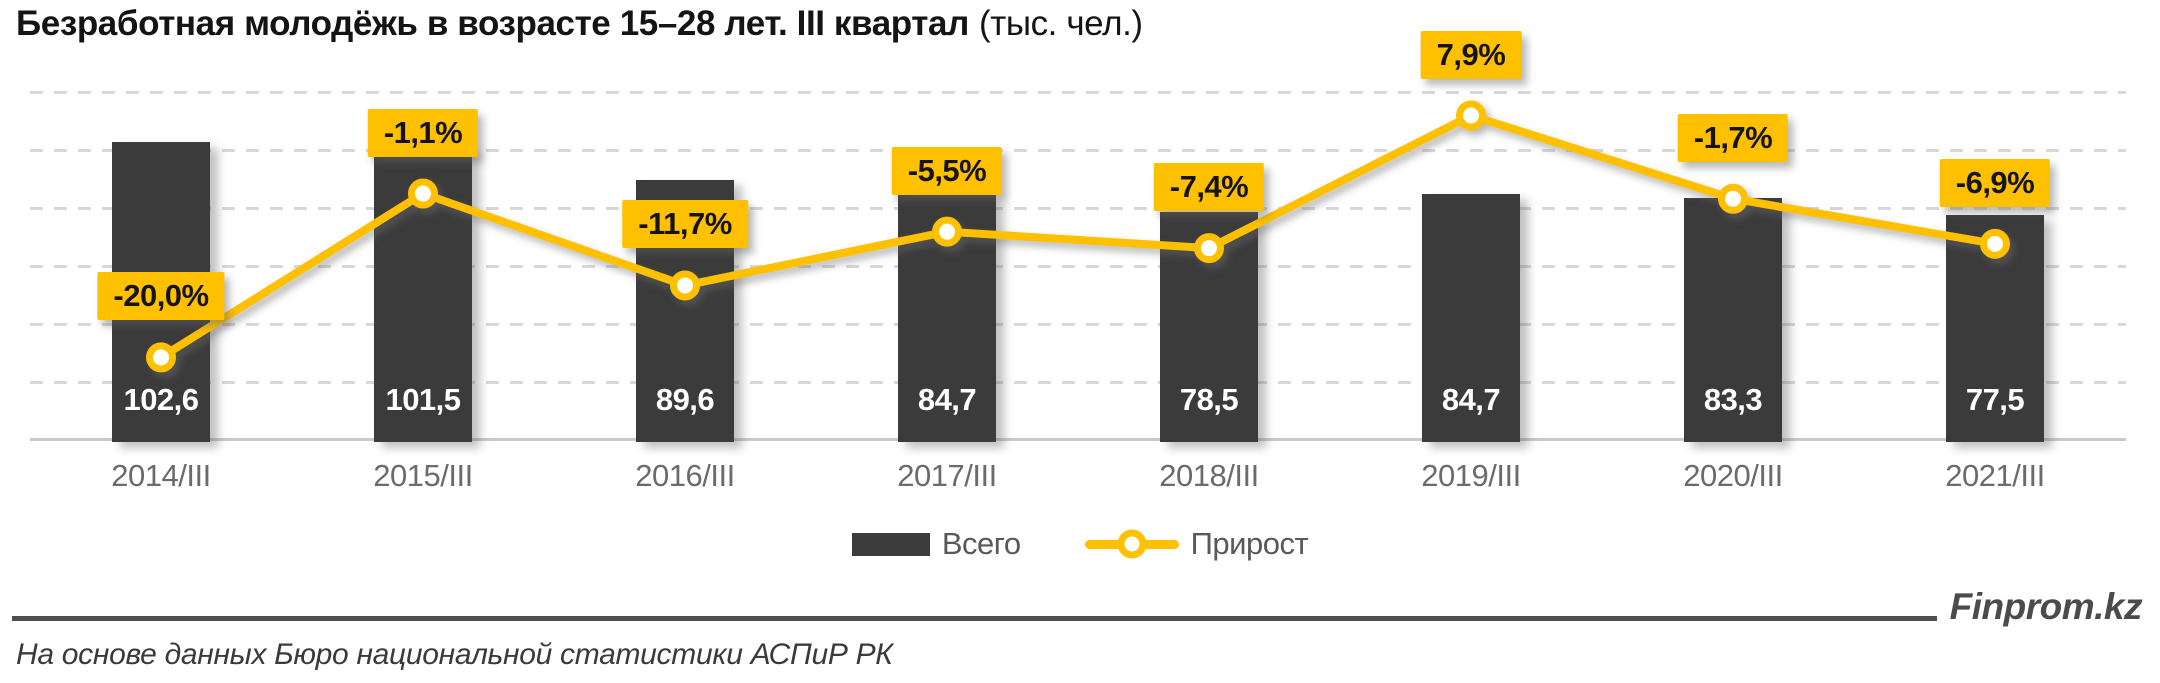  I want to click on legend-label-growth: Прирост, so click(1249, 543).